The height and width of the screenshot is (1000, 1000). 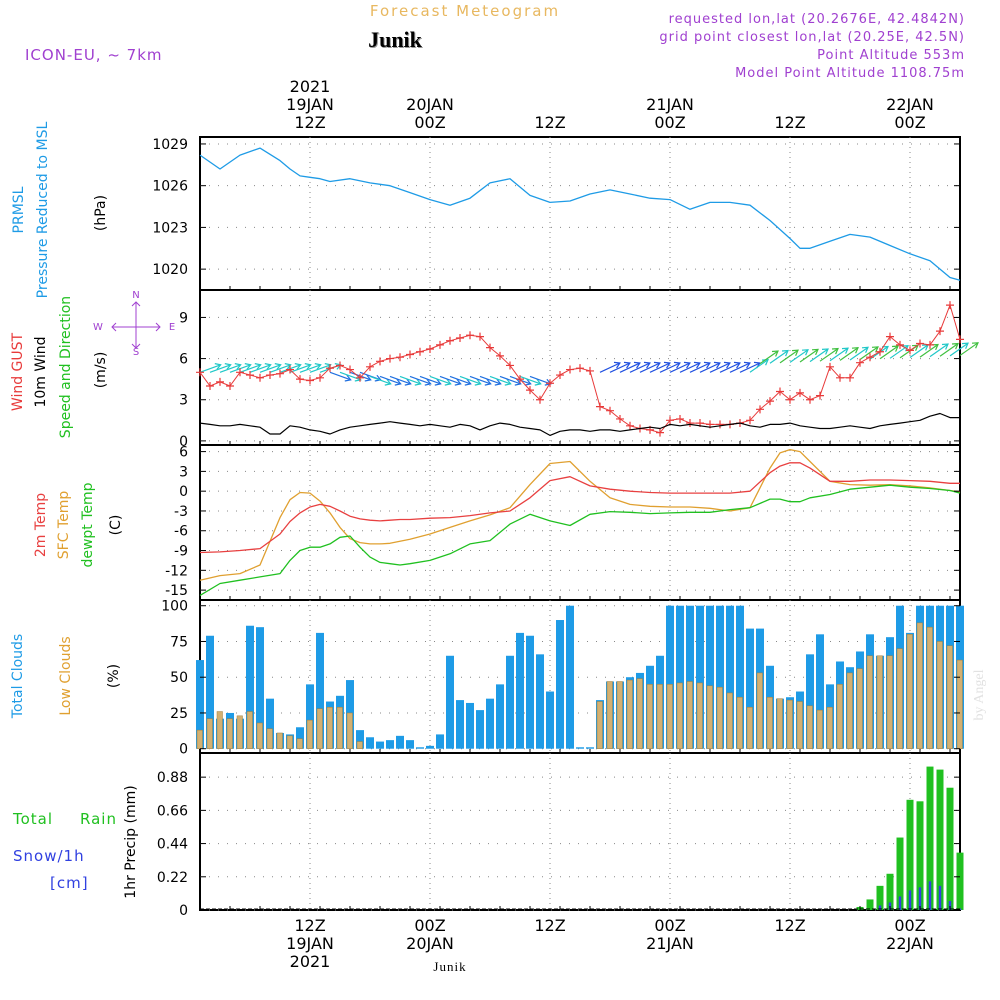 I want to click on wind-gust-label: Wind GUST, so click(x=18, y=371).